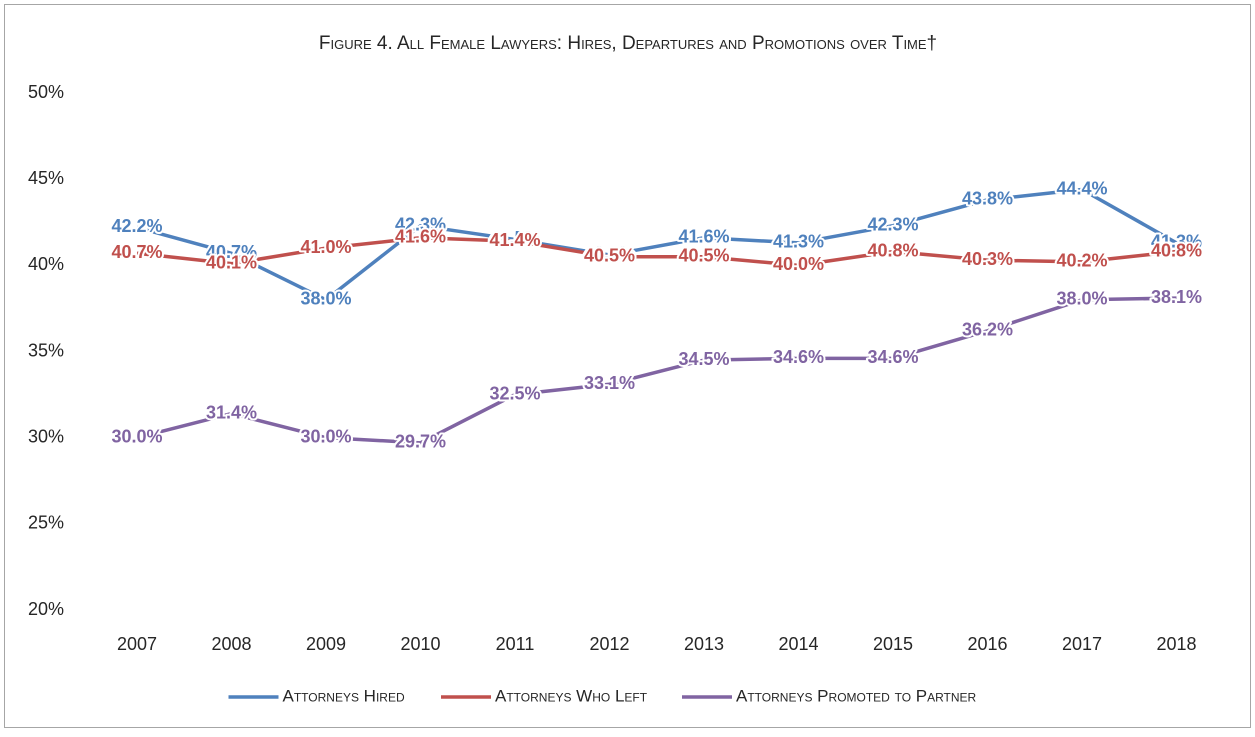 Image resolution: width=1255 pixels, height=737 pixels. Describe the element at coordinates (515, 644) in the screenshot. I see `x-tick-label: 2011` at that location.